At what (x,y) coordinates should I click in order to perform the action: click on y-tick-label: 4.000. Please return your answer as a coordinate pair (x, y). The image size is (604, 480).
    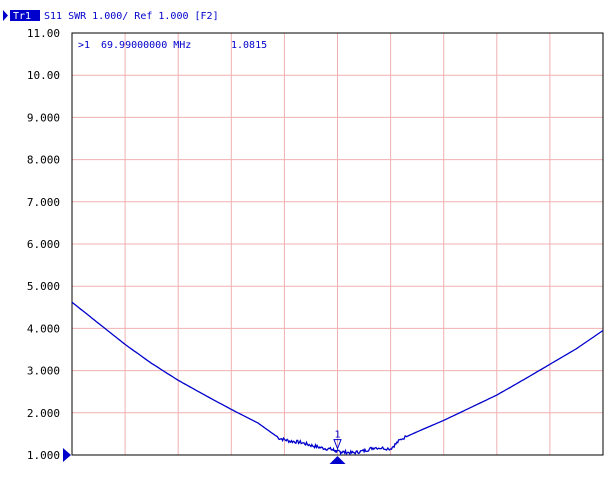
    Looking at the image, I should click on (43, 328).